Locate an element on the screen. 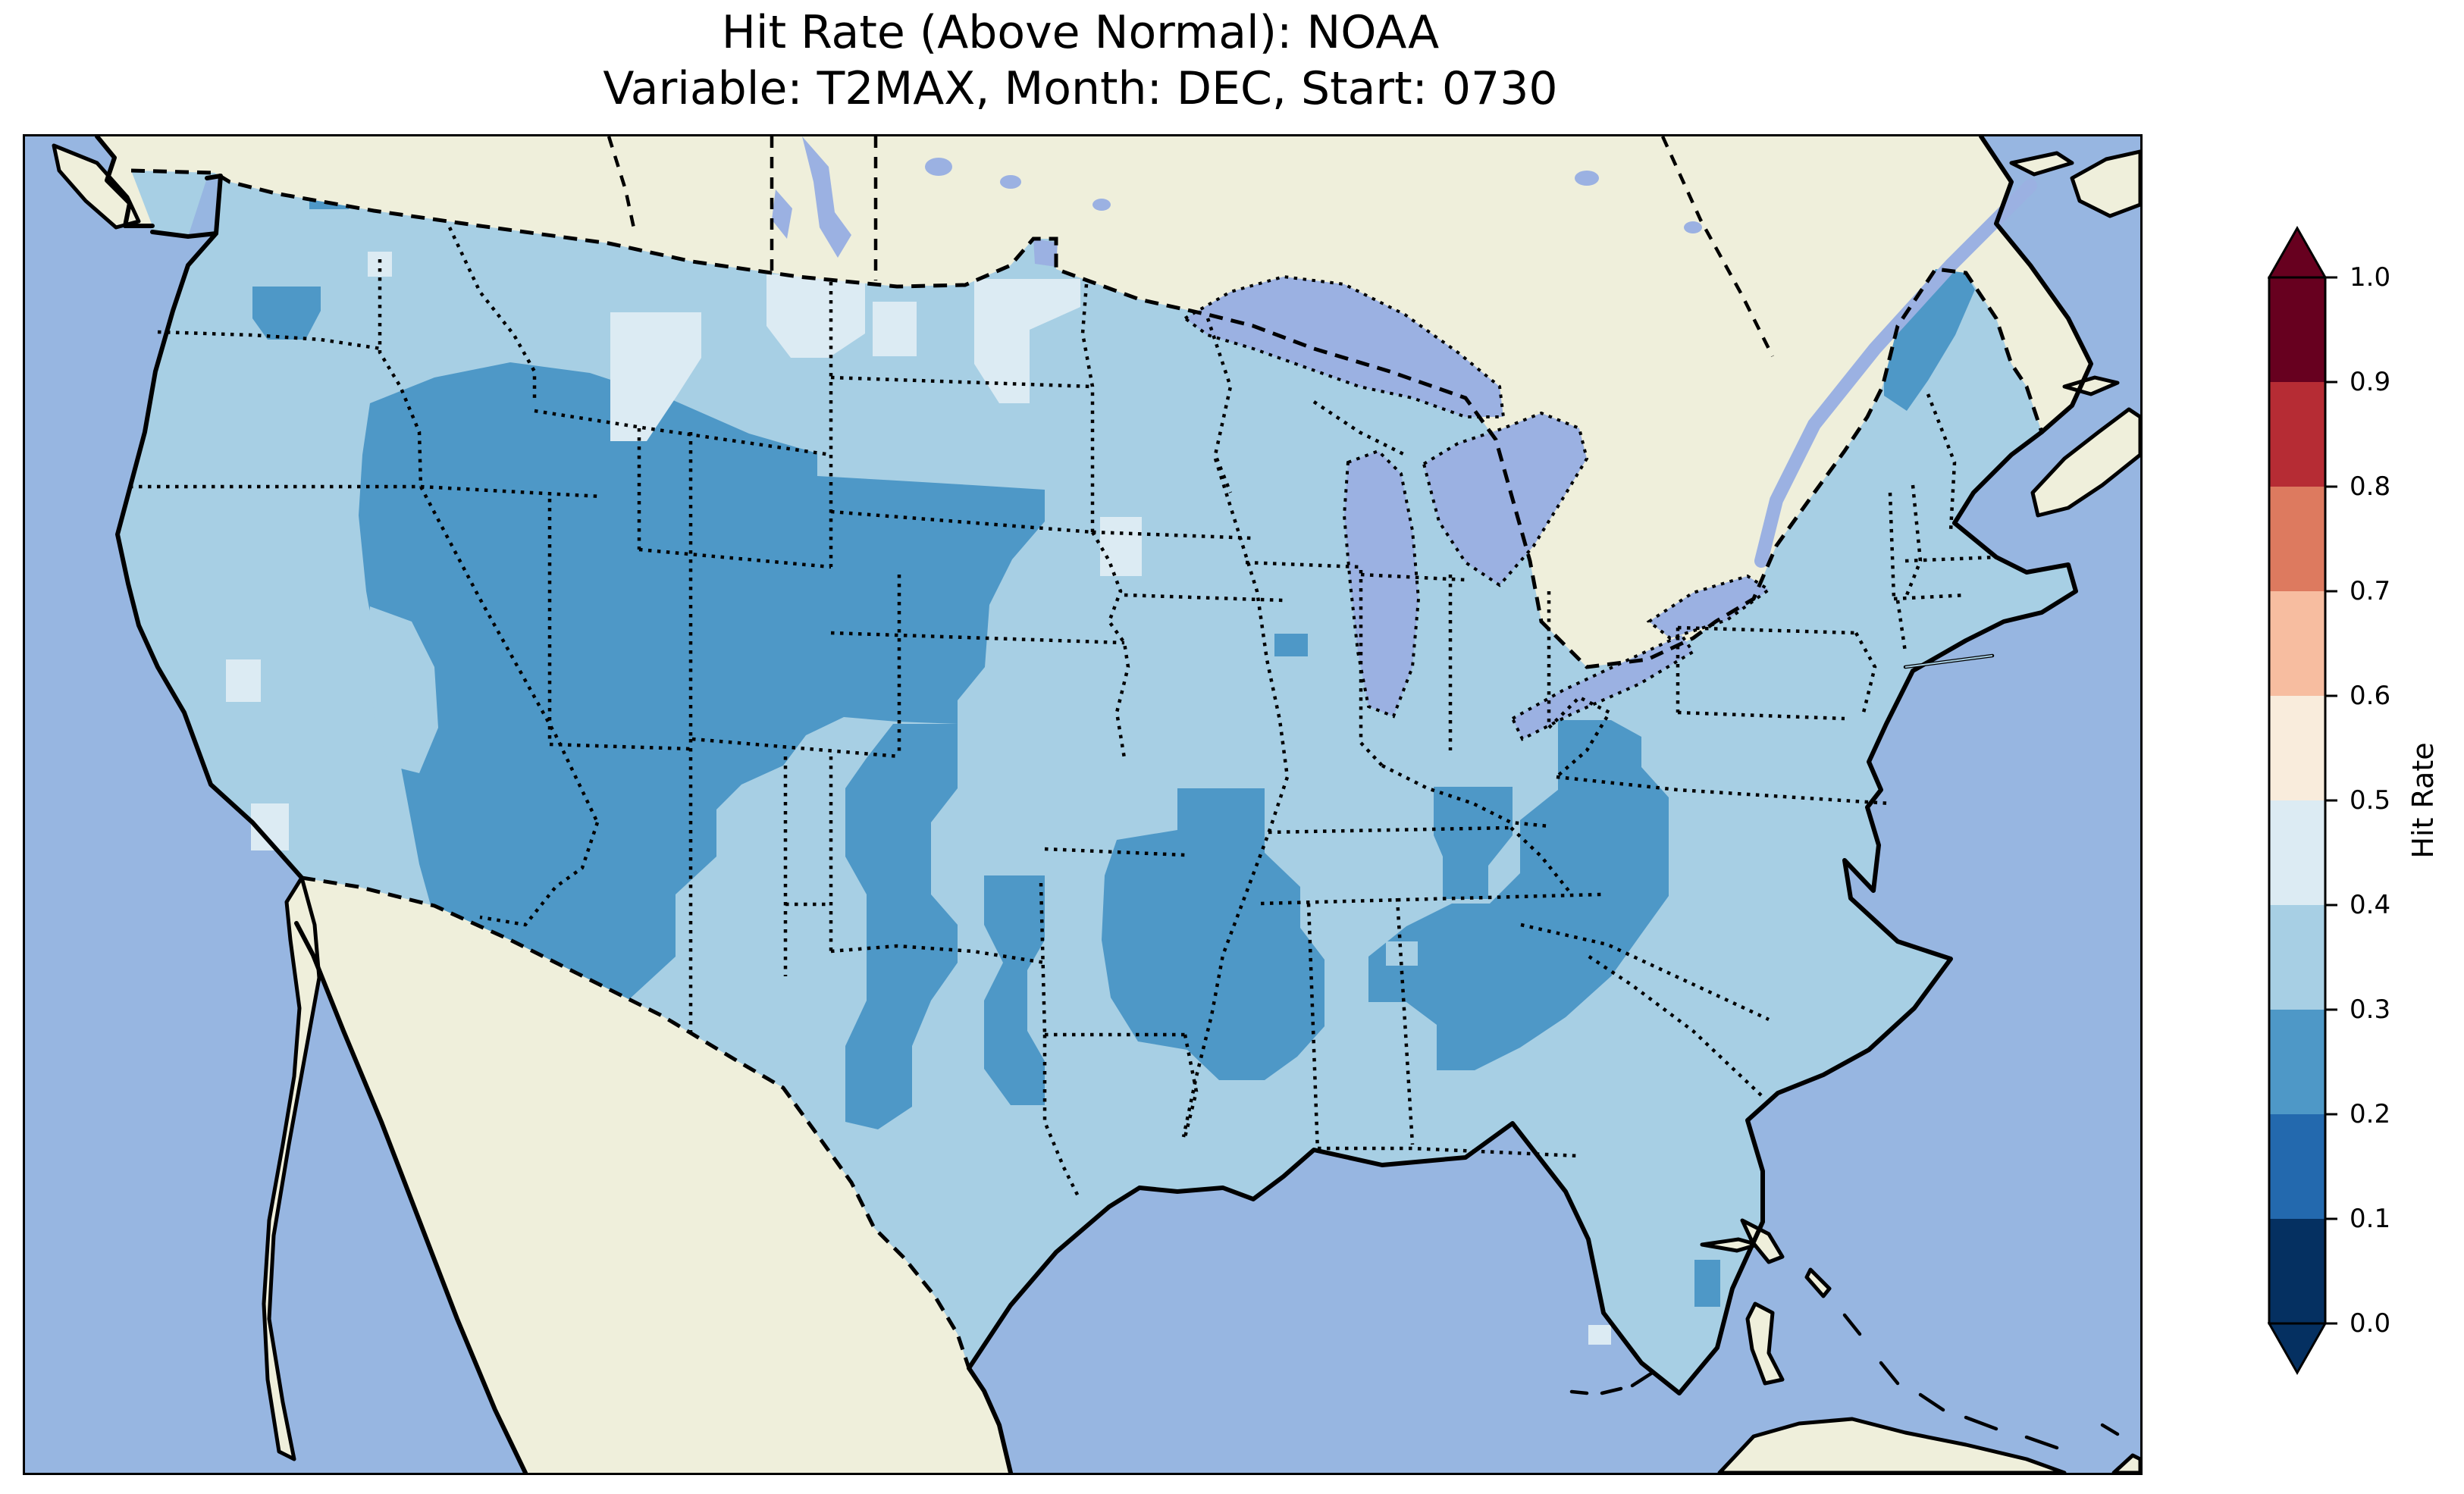  figure-subtitle: Variable: T2MAX, Month: DEC, Start: 0730 is located at coordinates (1081, 88).